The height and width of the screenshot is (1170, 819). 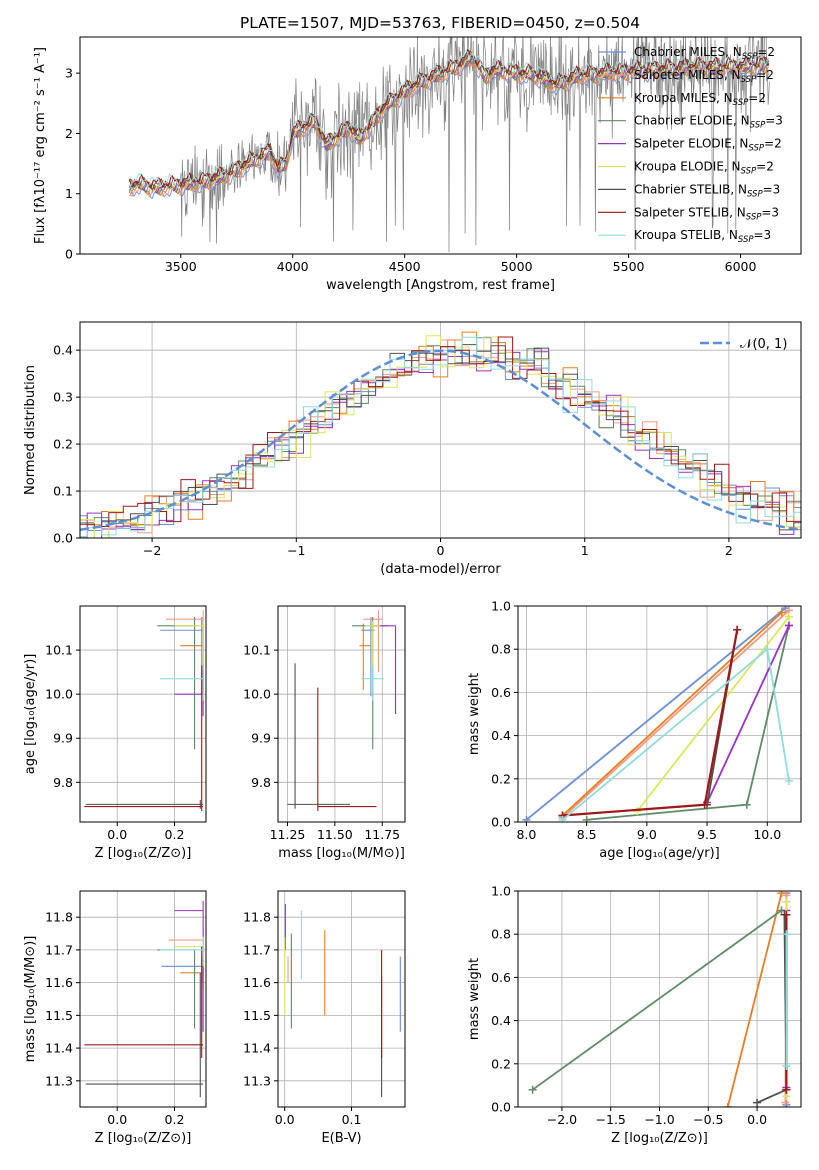 What do you see at coordinates (440, 569) in the screenshot?
I see `x-axis-label: (data-model)/error` at bounding box center [440, 569].